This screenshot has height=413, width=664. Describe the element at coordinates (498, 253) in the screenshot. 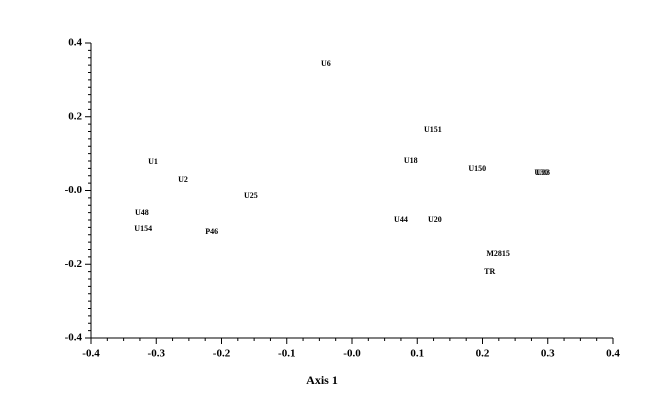

I see `point-label: M2815` at that location.